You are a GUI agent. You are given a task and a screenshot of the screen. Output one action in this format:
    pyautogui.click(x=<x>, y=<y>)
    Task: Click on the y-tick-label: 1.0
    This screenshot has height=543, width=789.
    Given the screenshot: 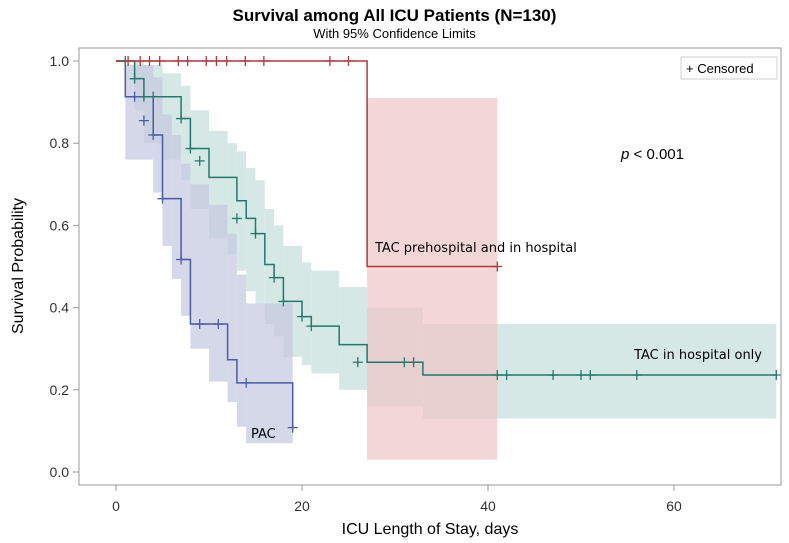 What is the action you would take?
    pyautogui.click(x=60, y=61)
    